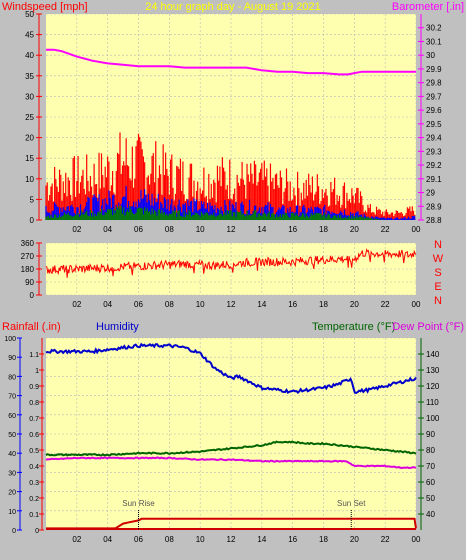  Describe the element at coordinates (29, 14) in the screenshot. I see `wind-tick-label: 50` at that location.